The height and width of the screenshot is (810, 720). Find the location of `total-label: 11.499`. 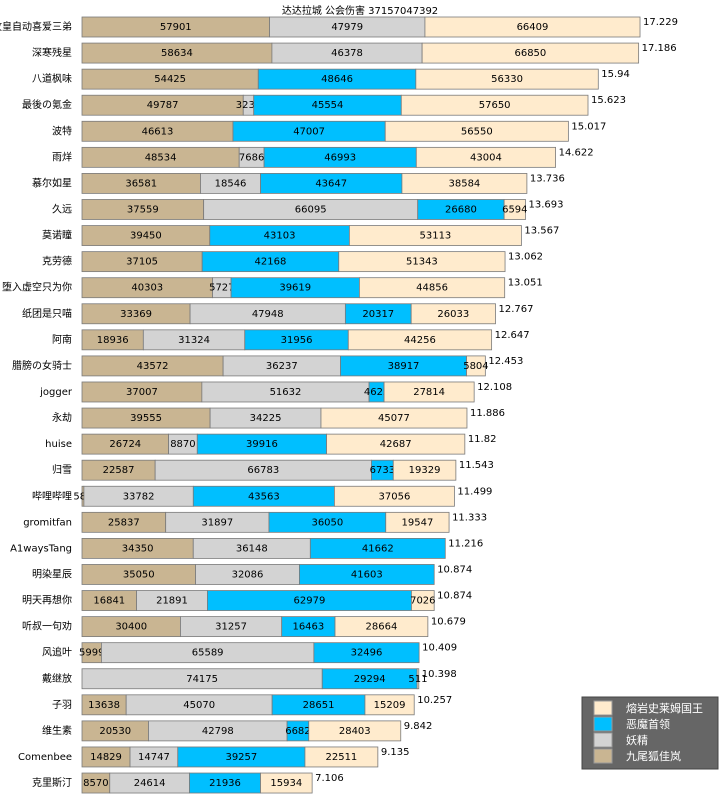

total-label: 11.499 is located at coordinates (474, 491).